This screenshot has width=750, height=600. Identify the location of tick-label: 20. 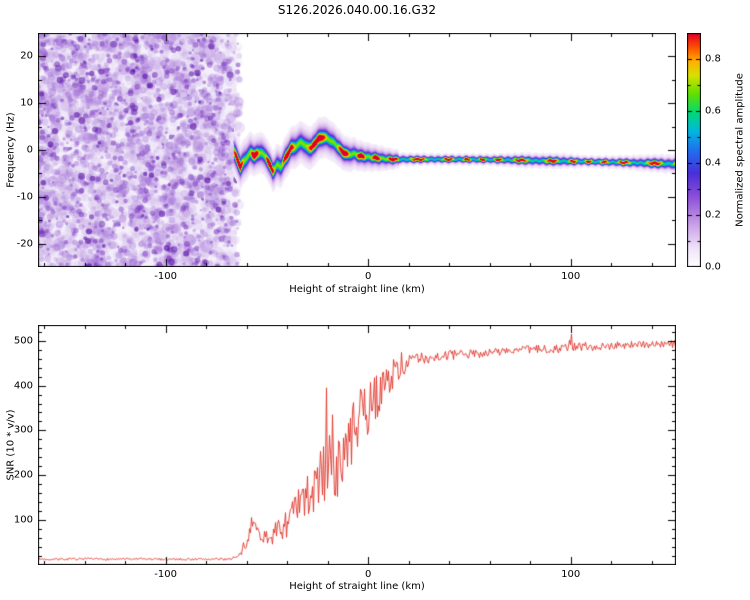
(26, 56).